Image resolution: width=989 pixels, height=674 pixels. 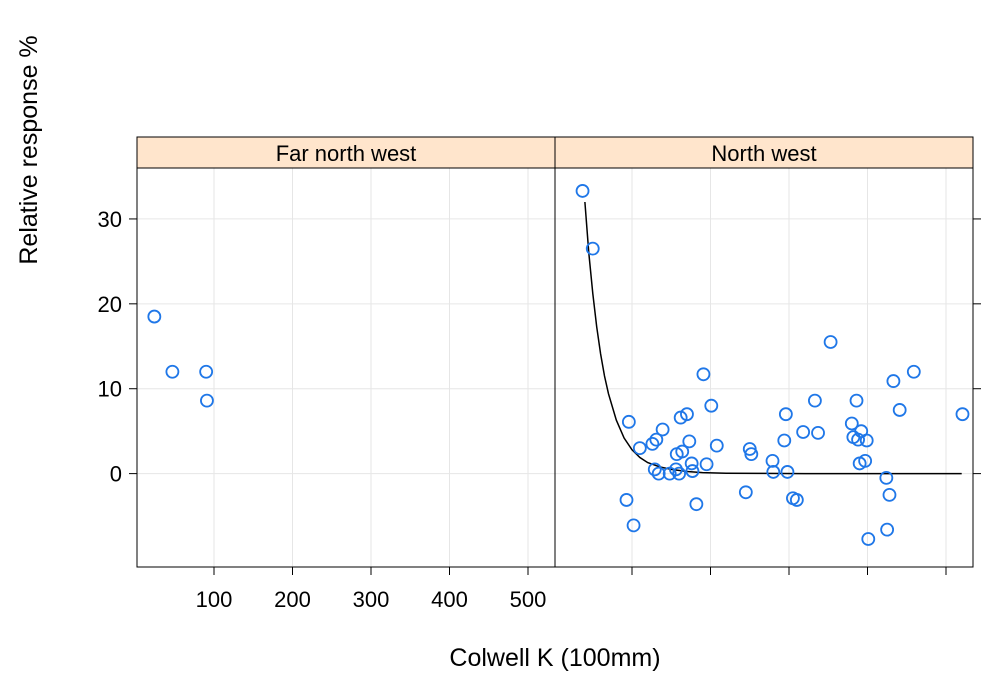 I want to click on x-tick-label: 100, so click(x=214, y=599).